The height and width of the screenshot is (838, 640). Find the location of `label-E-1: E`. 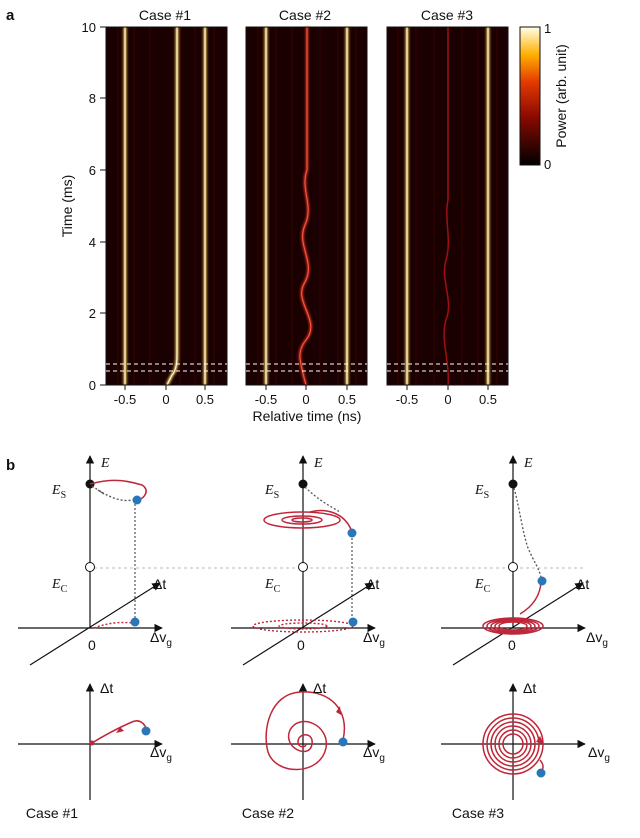

label-E-1: E is located at coordinates (105, 463).